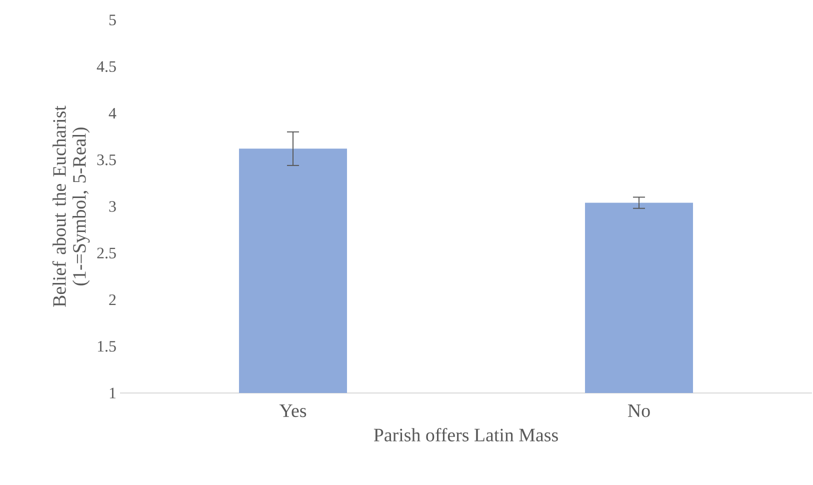  I want to click on y-tick-label: 3, so click(112, 206).